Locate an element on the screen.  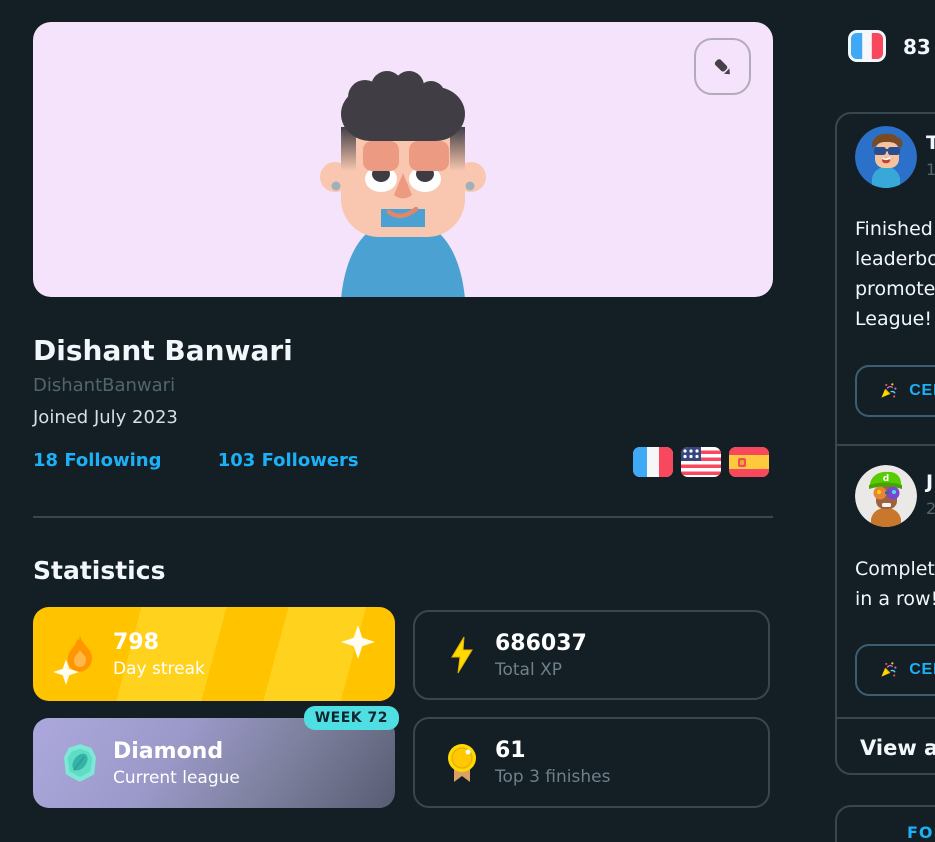
section-divider is located at coordinates (403, 517).